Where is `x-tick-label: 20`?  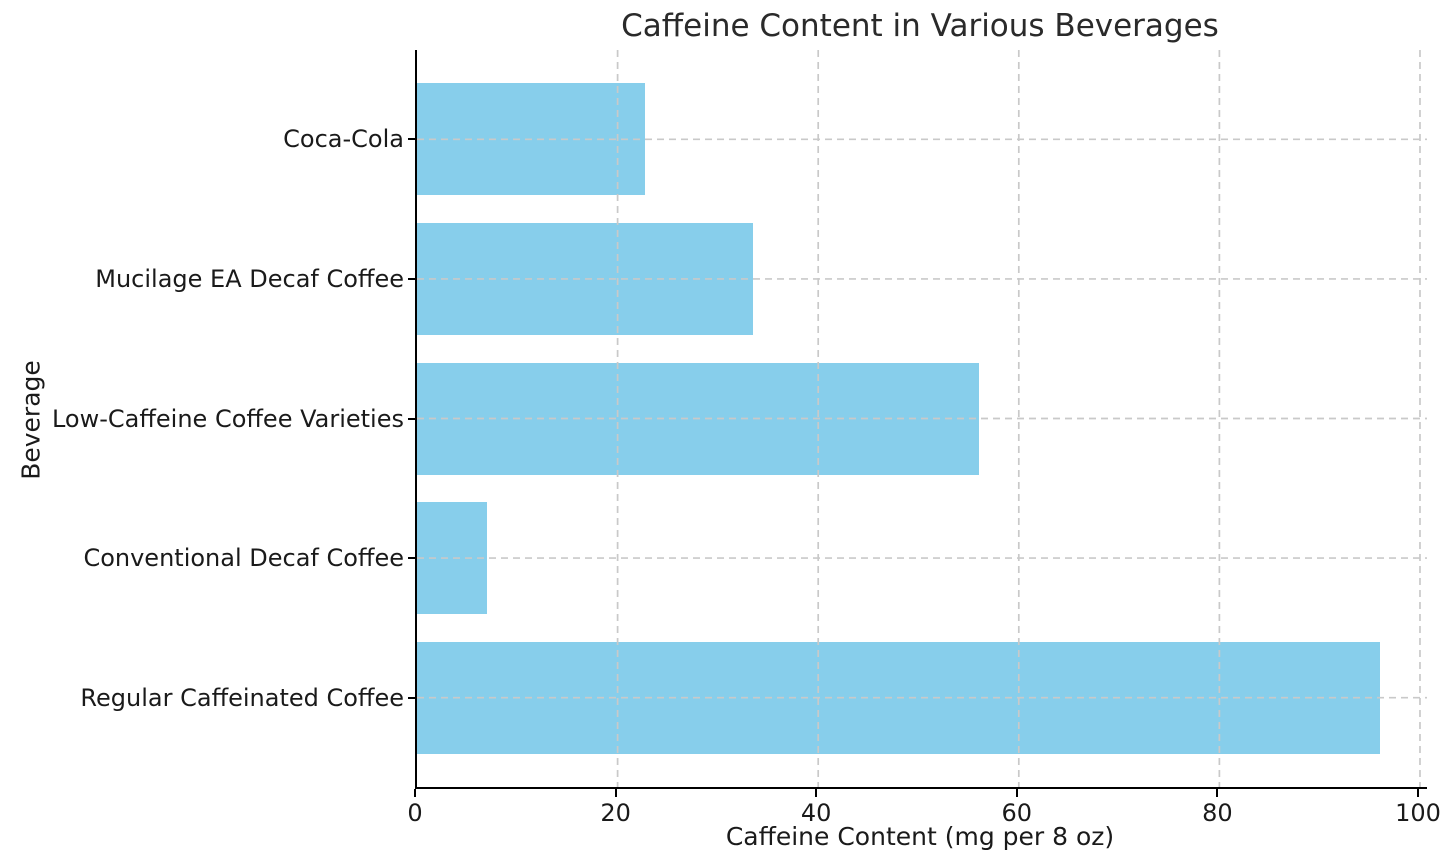 x-tick-label: 20 is located at coordinates (615, 813).